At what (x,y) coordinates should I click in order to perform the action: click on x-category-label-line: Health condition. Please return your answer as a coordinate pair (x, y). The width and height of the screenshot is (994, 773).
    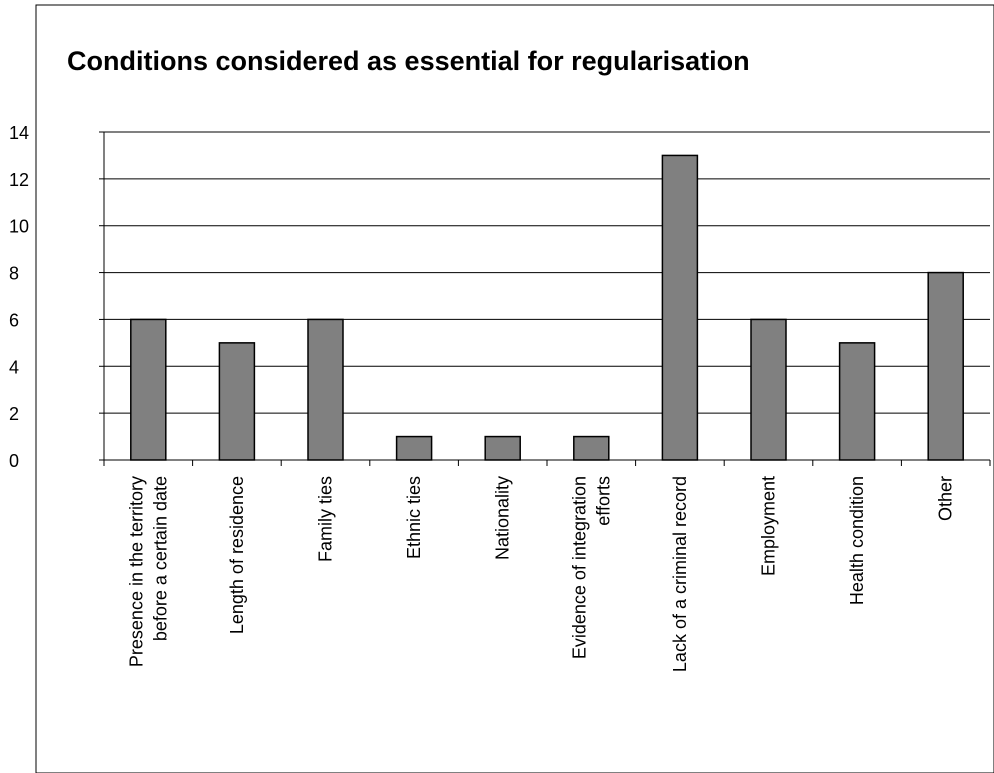
    Looking at the image, I should click on (857, 540).